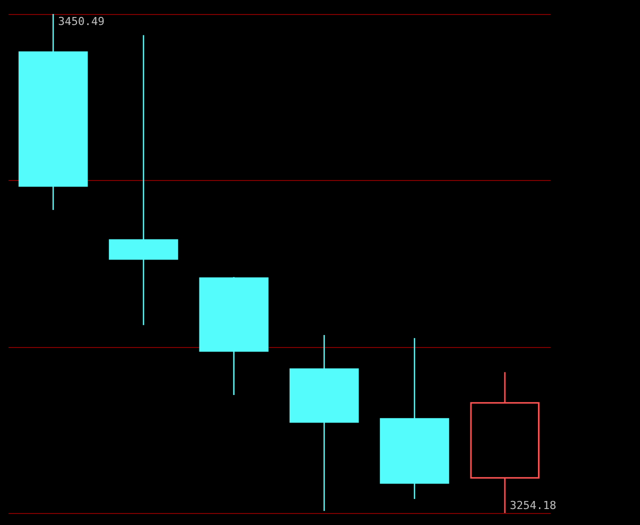 The width and height of the screenshot is (640, 525). I want to click on annotation: 3254.18, so click(533, 505).